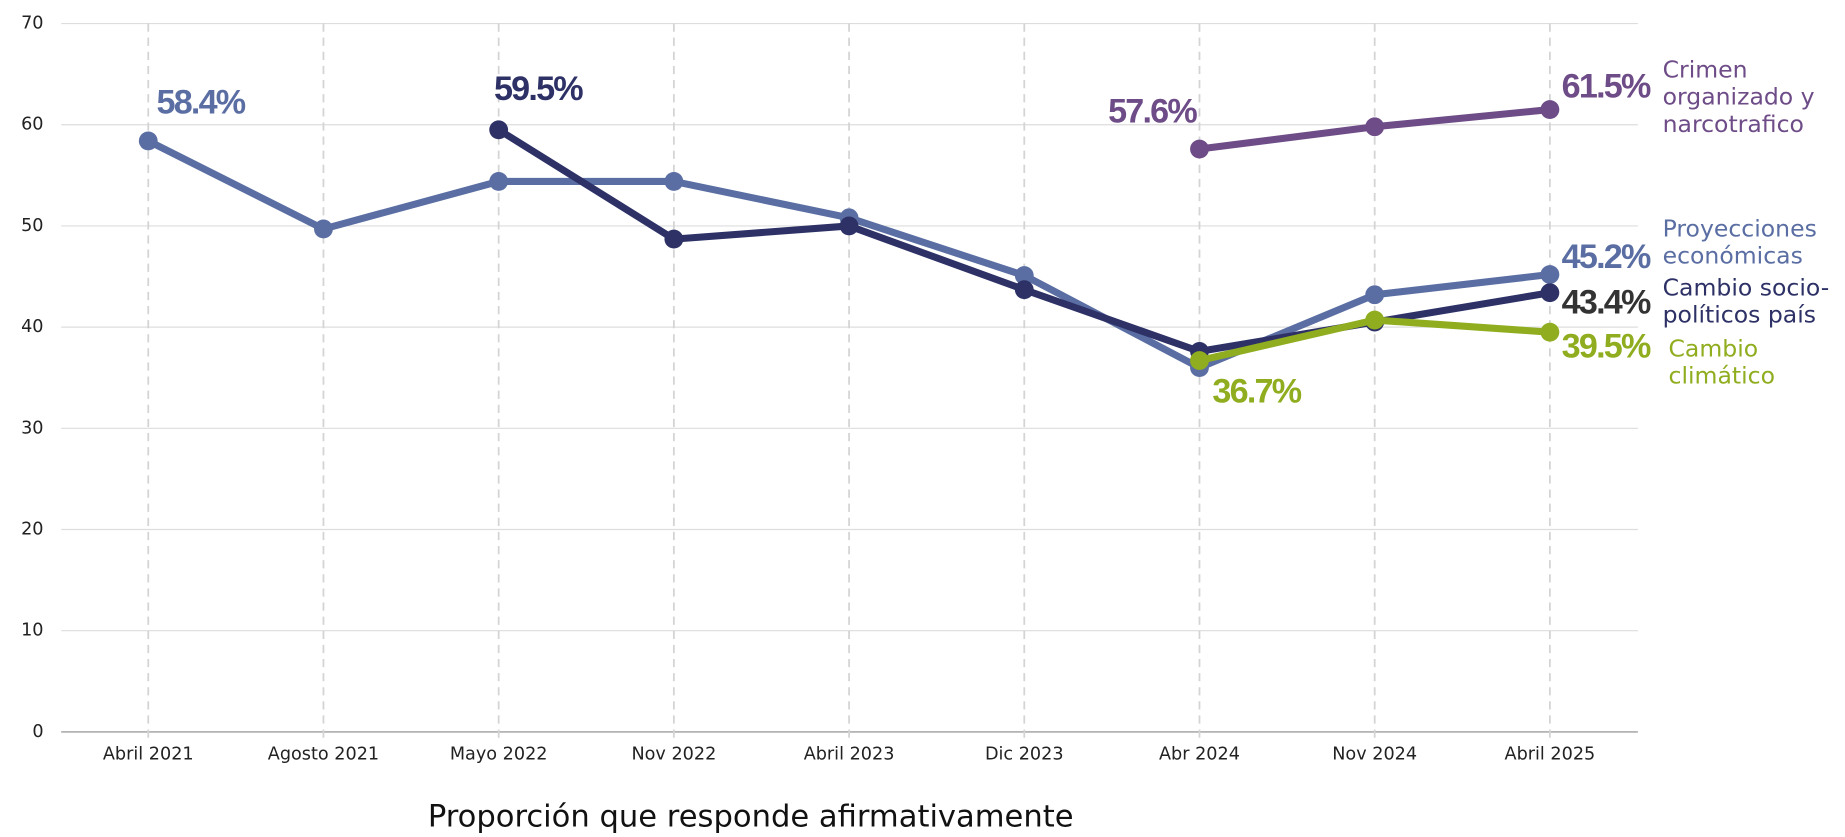  What do you see at coordinates (1256, 391) in the screenshot?
I see `data-label: 36.7%` at bounding box center [1256, 391].